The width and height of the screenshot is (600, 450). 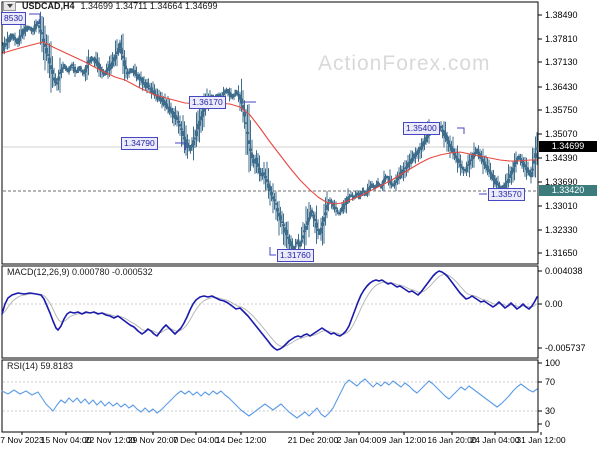 I want to click on y-axis-tick-label: 1.31650, so click(x=561, y=253).